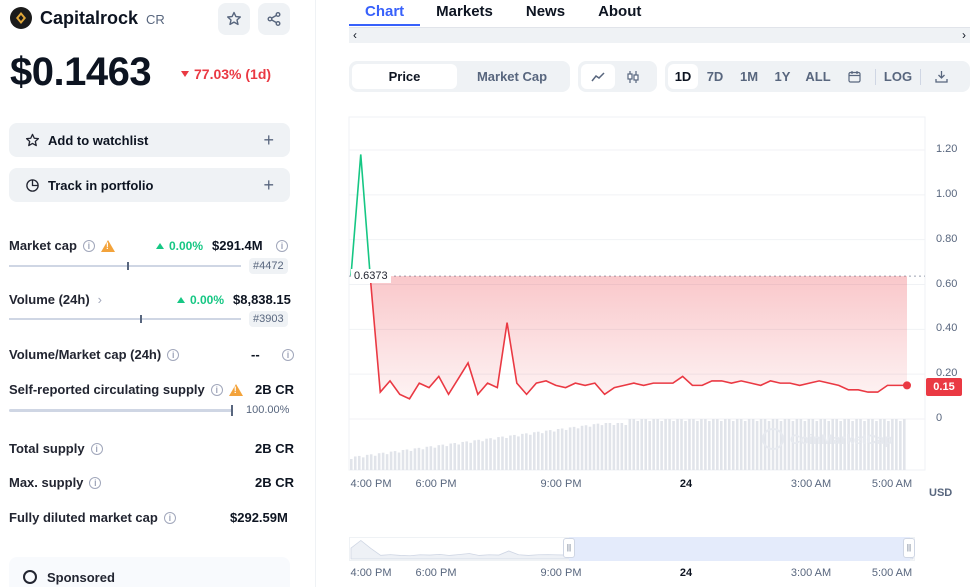  What do you see at coordinates (898, 76) in the screenshot?
I see `log-scale-button: LOG` at bounding box center [898, 76].